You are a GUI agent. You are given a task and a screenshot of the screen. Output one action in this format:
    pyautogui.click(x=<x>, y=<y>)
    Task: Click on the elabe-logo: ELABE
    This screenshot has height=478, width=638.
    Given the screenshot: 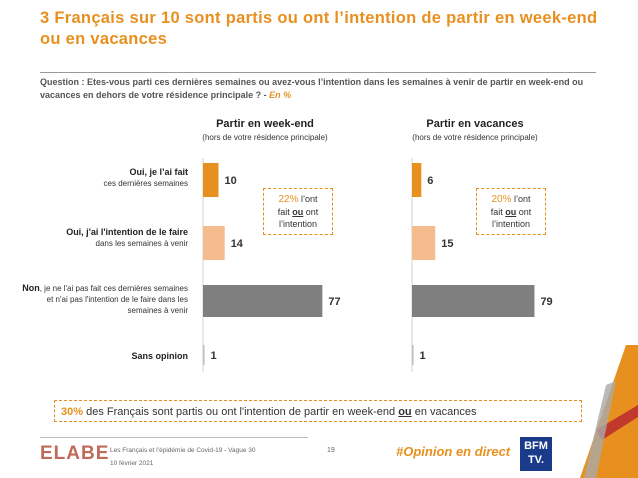 What is the action you would take?
    pyautogui.click(x=75, y=453)
    